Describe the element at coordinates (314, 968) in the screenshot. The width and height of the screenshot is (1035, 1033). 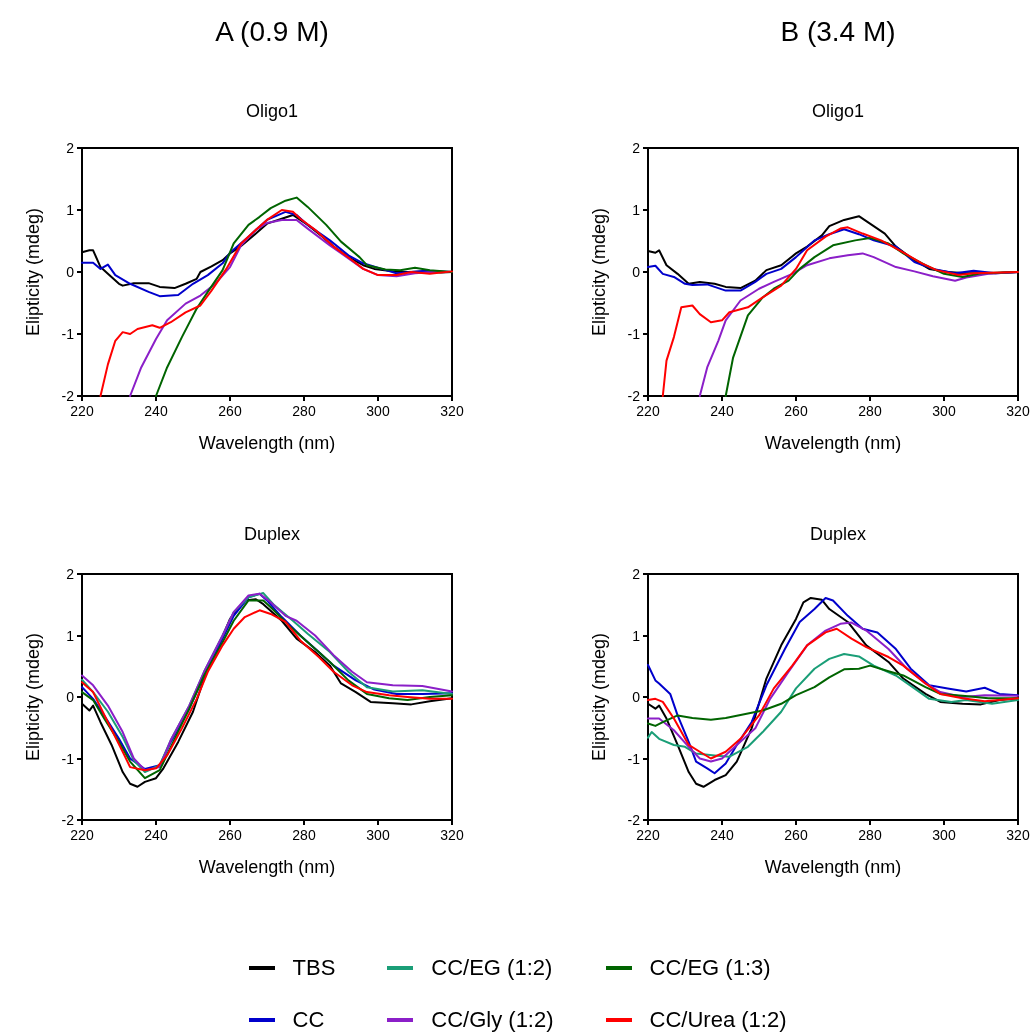
I see `legend-label: TBS` at that location.